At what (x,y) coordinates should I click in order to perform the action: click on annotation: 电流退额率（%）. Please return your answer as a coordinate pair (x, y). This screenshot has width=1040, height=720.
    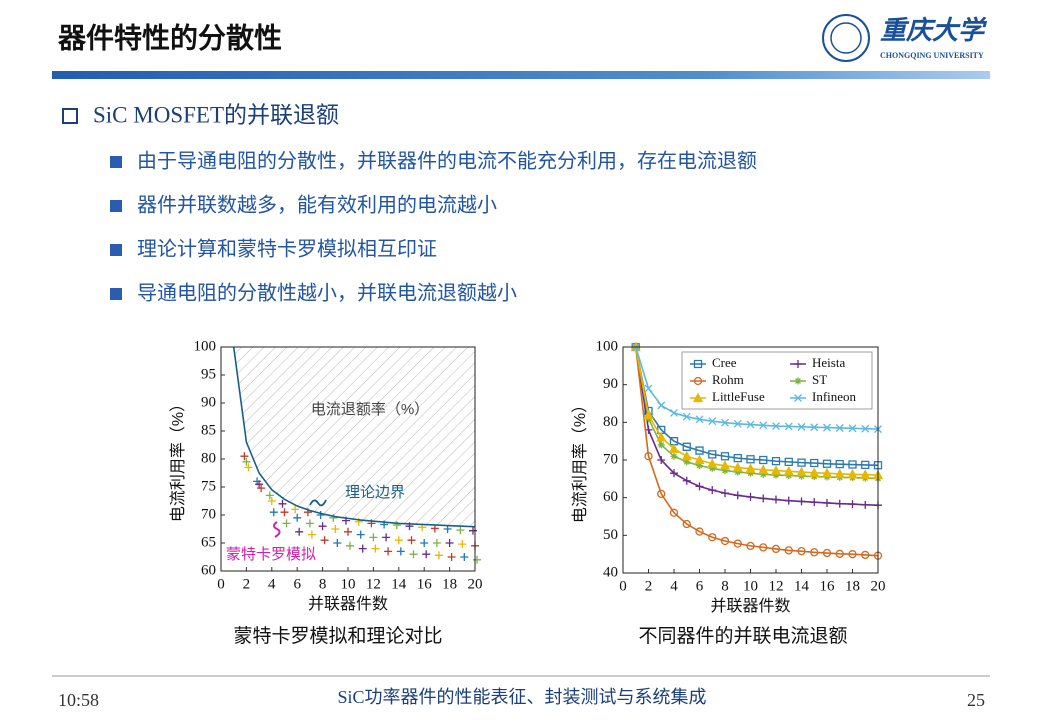
    Looking at the image, I should click on (370, 409).